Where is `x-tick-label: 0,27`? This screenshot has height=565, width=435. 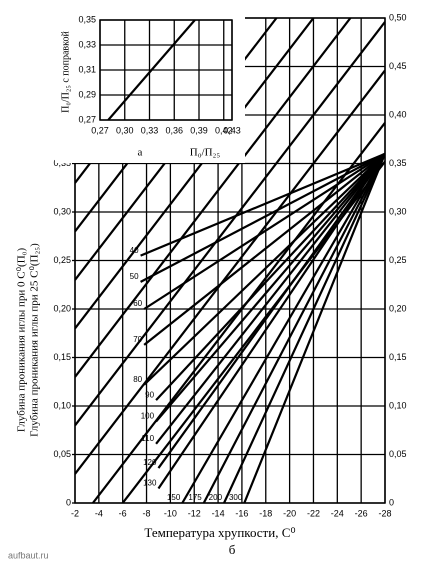
x-tick-label: 0,27 is located at coordinates (100, 130).